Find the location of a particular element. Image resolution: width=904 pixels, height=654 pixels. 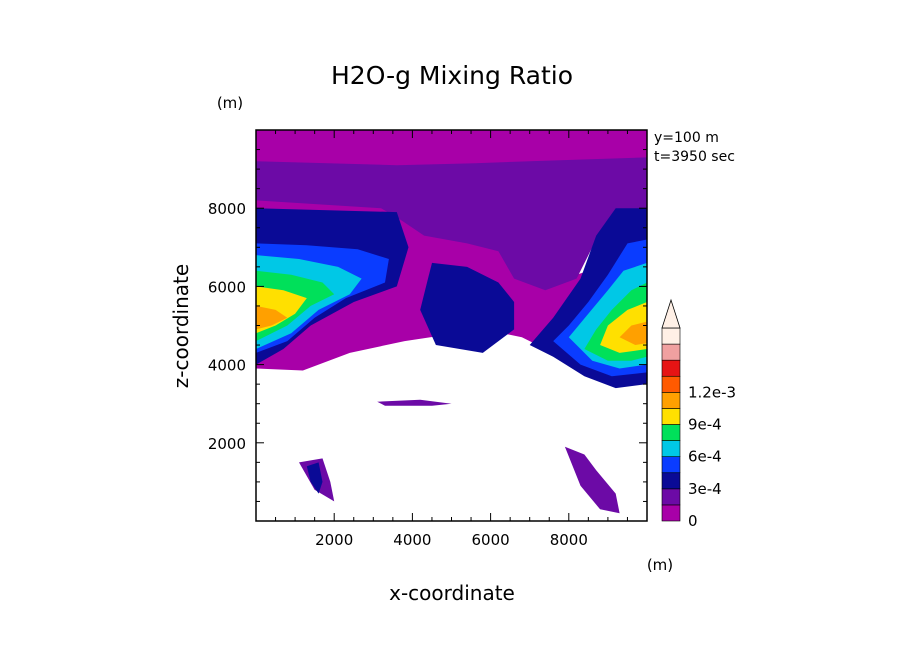

annotation-y: y=100 m is located at coordinates (686, 138).